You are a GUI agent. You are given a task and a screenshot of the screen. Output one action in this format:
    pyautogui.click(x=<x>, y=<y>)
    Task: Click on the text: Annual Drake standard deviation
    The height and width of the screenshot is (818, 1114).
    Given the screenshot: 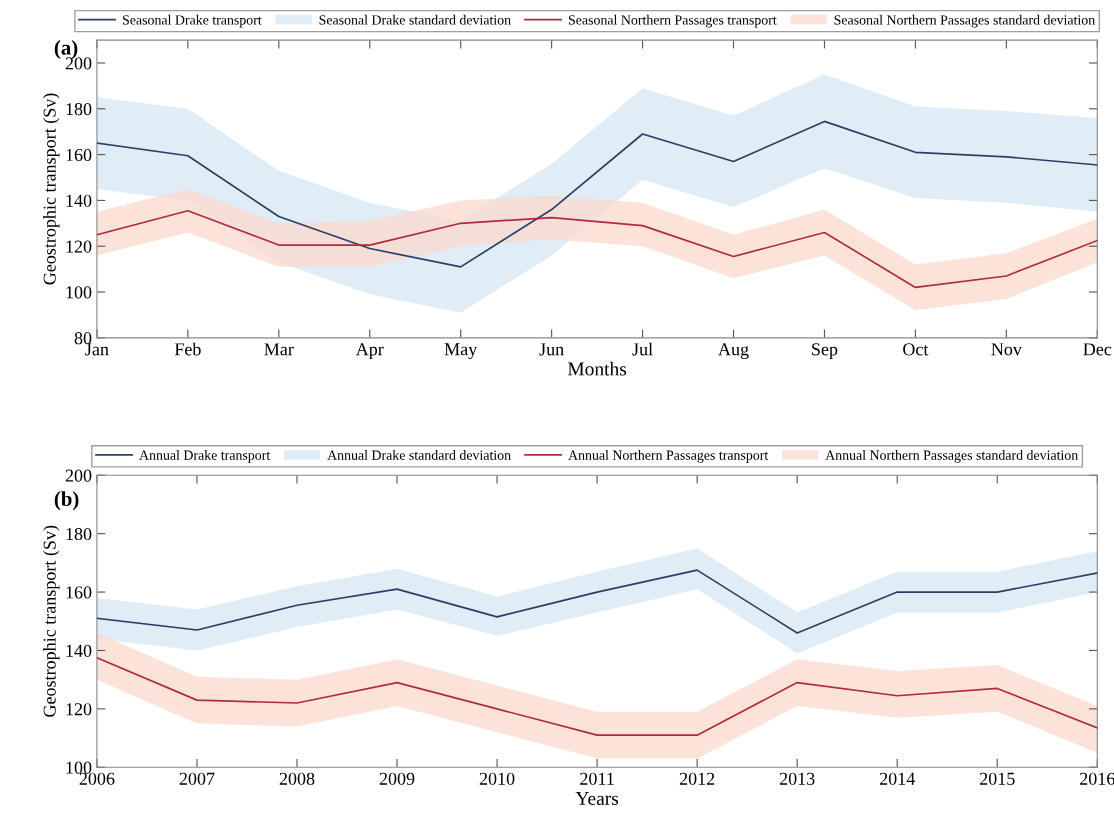 What is the action you would take?
    pyautogui.click(x=419, y=455)
    